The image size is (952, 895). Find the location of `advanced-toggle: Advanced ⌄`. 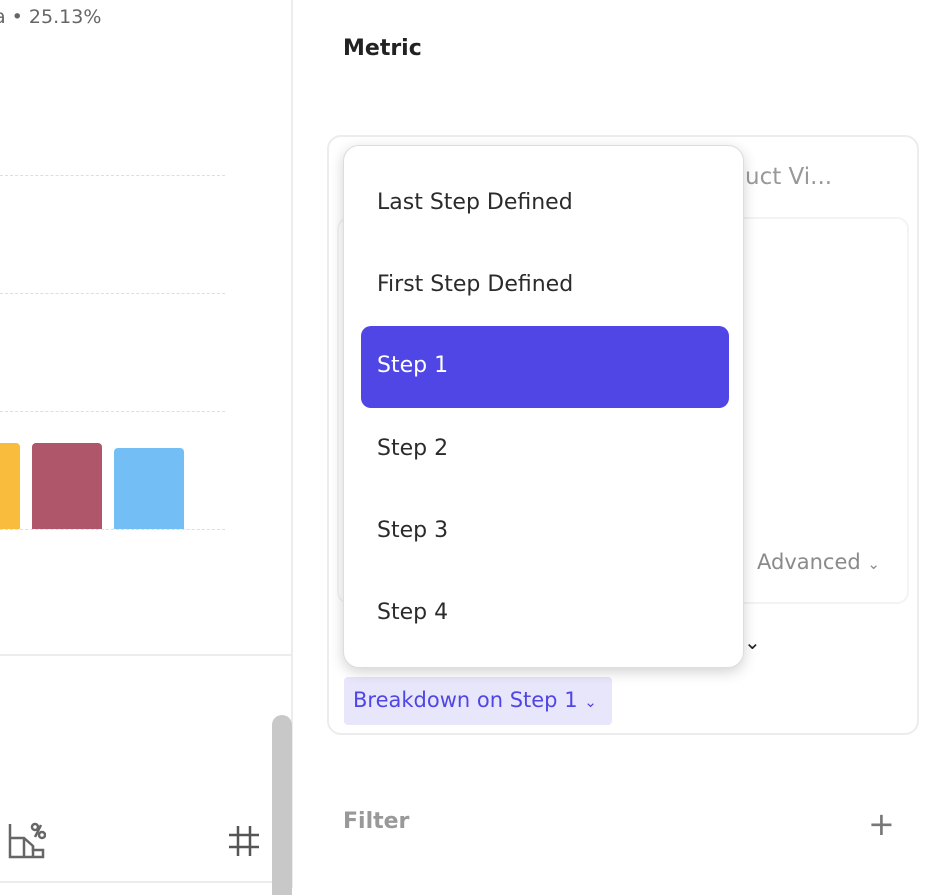

advanced-toggle: Advanced ⌄ is located at coordinates (818, 562).